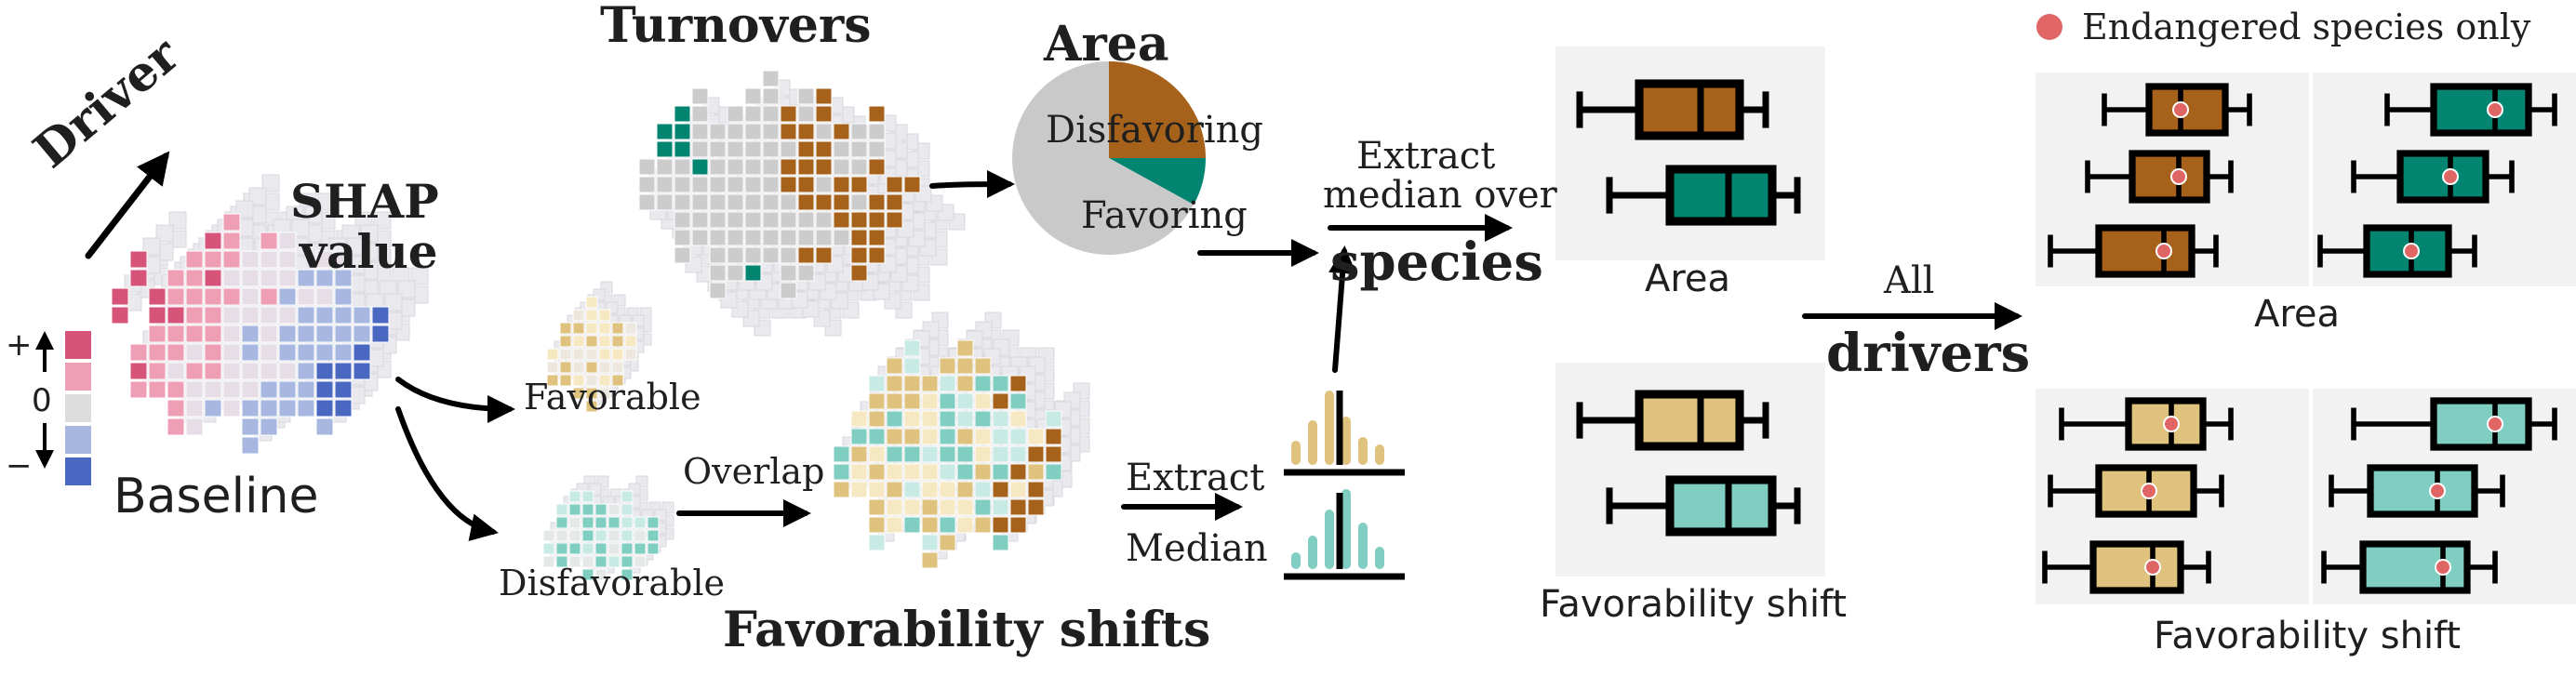 The height and width of the screenshot is (676, 2576). I want to click on favorability-shift-map, so click(961, 440).